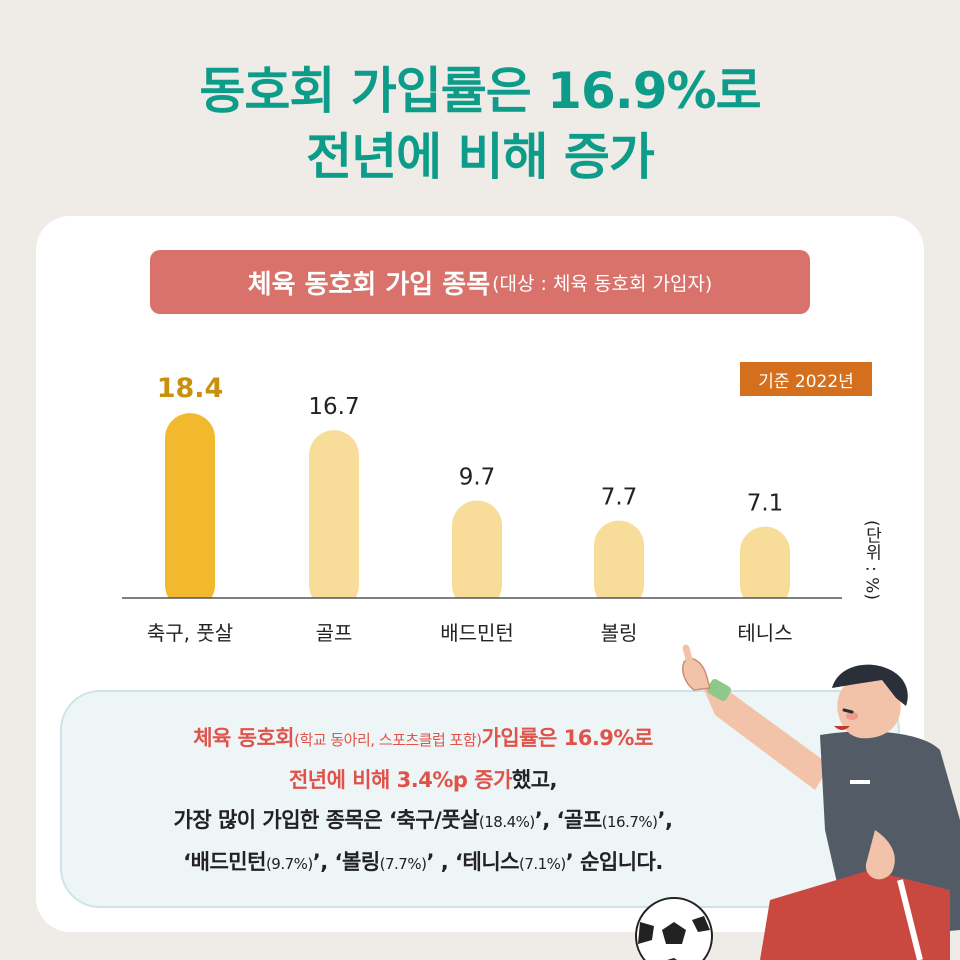 The image size is (960, 960). Describe the element at coordinates (910, 919) in the screenshot. I see `shorts-stripe` at that location.